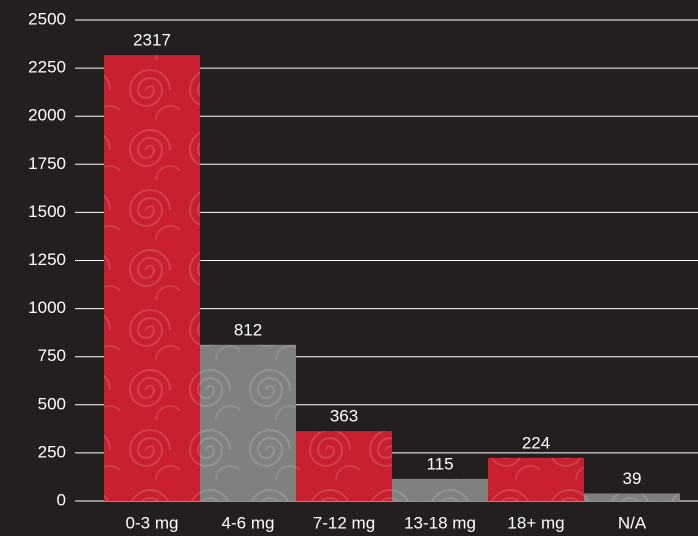 The height and width of the screenshot is (536, 698). What do you see at coordinates (536, 442) in the screenshot?
I see `data-label: 224` at bounding box center [536, 442].